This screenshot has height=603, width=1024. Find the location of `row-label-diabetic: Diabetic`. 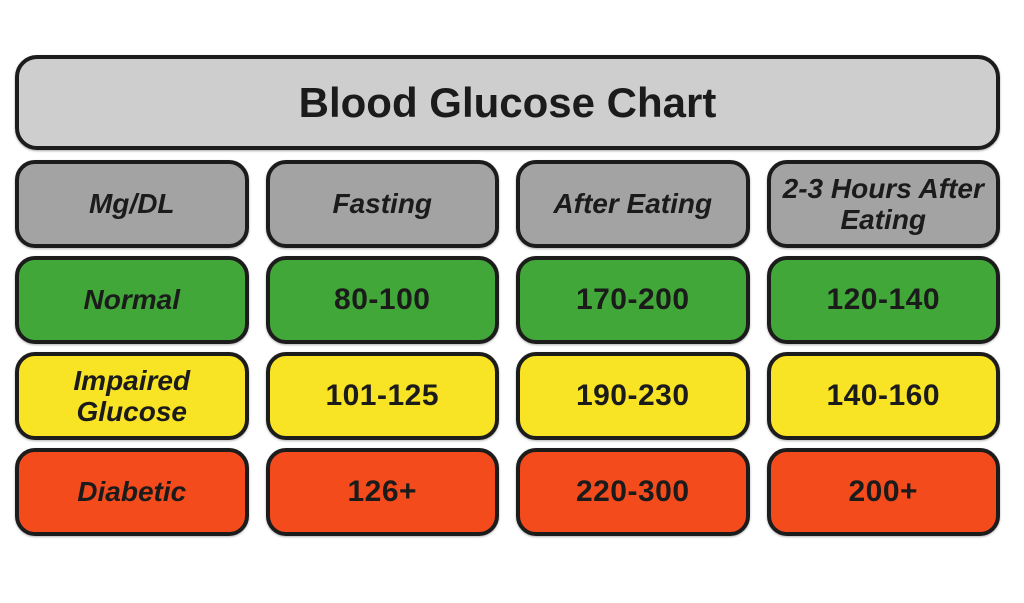

row-label-diabetic: Diabetic is located at coordinates (132, 492).